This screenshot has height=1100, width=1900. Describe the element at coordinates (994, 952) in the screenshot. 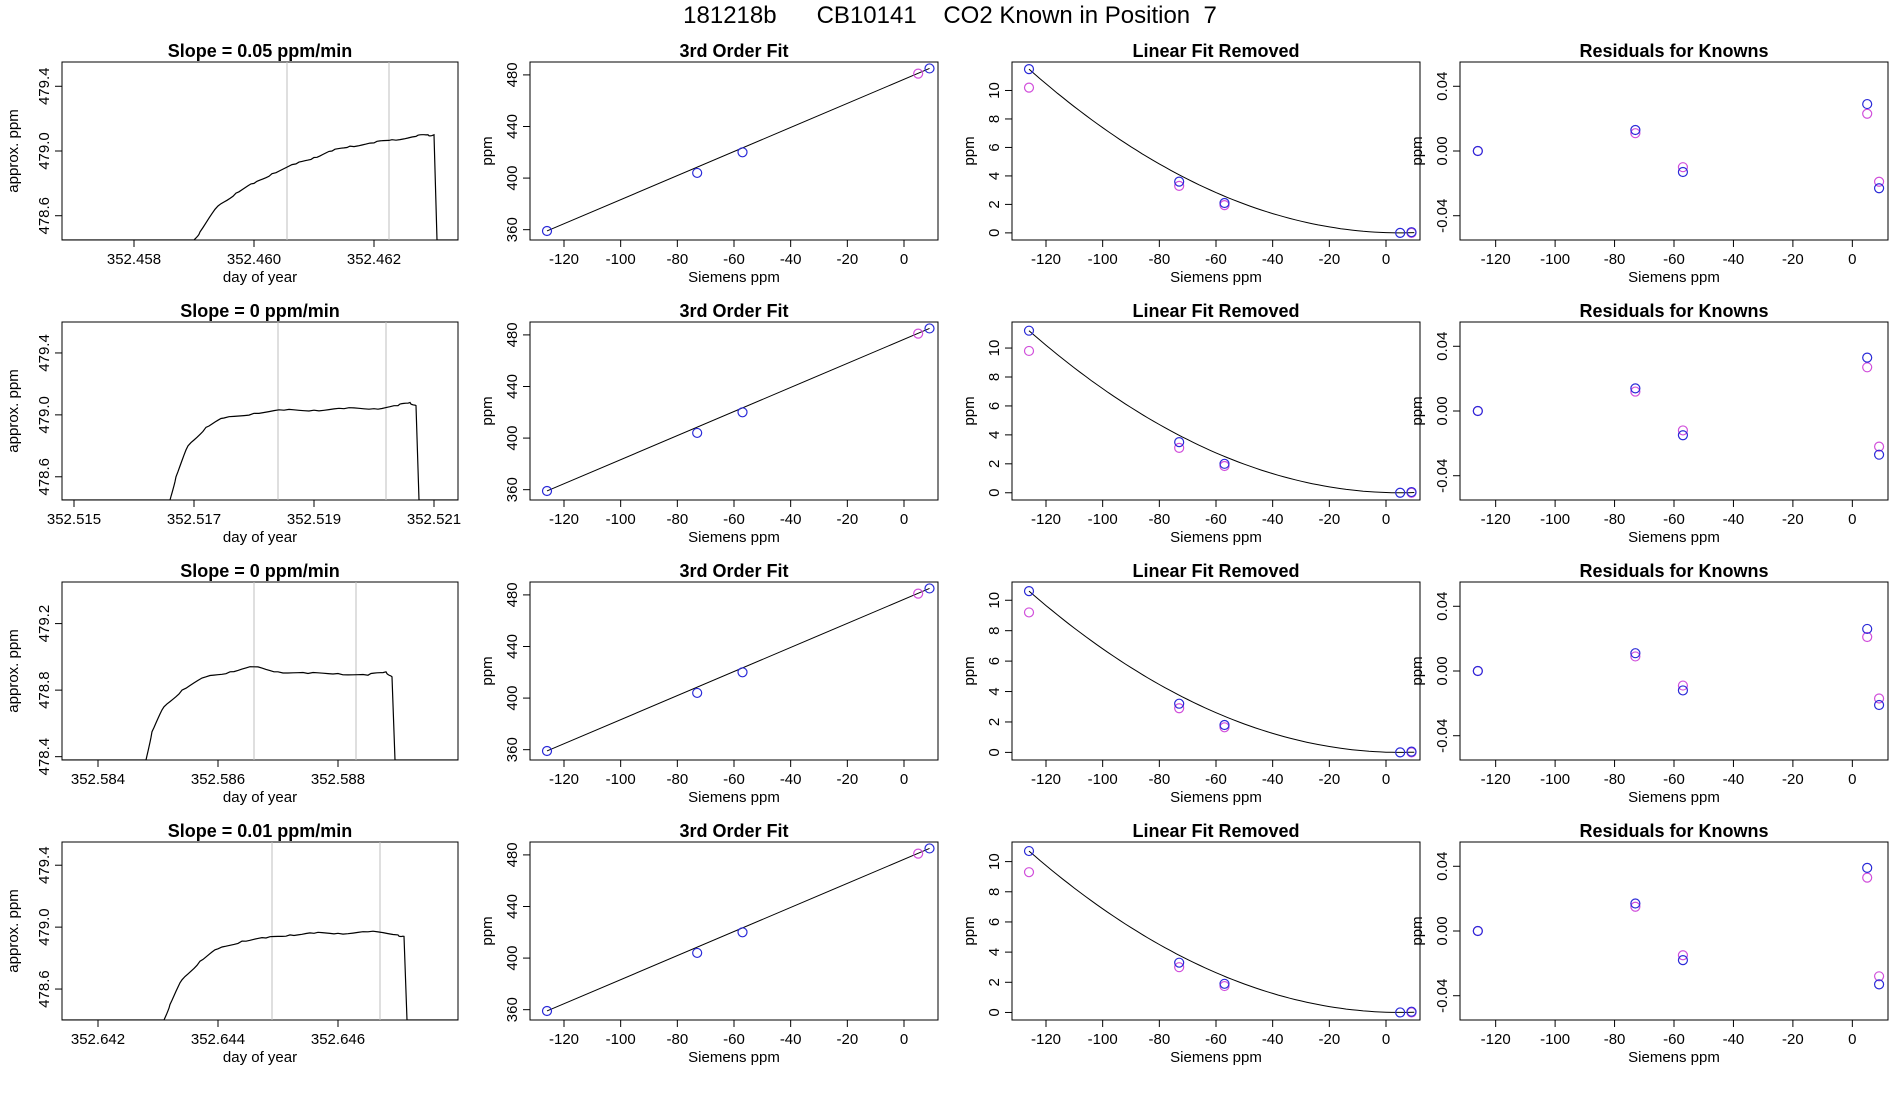

I see `y-tick-label: 4` at that location.